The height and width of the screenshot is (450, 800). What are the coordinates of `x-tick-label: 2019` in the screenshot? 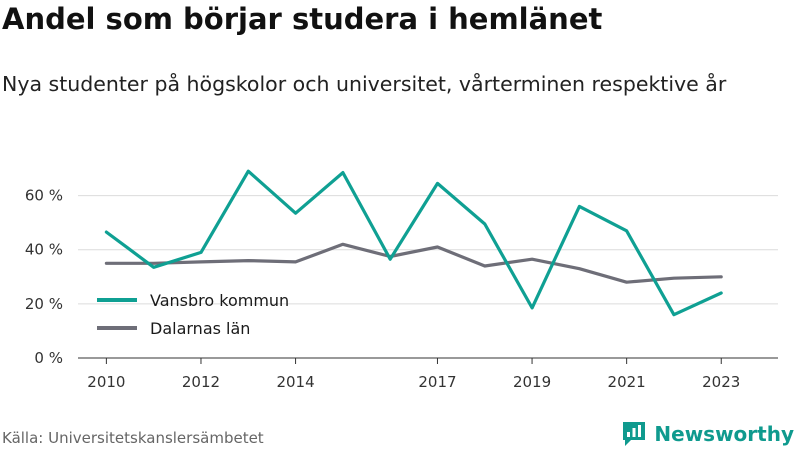 It's located at (532, 382).